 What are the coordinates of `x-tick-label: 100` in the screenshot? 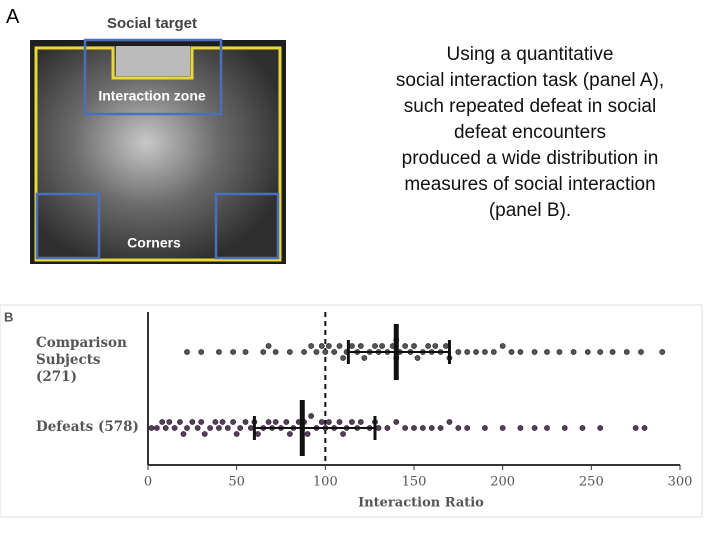 It's located at (325, 482).